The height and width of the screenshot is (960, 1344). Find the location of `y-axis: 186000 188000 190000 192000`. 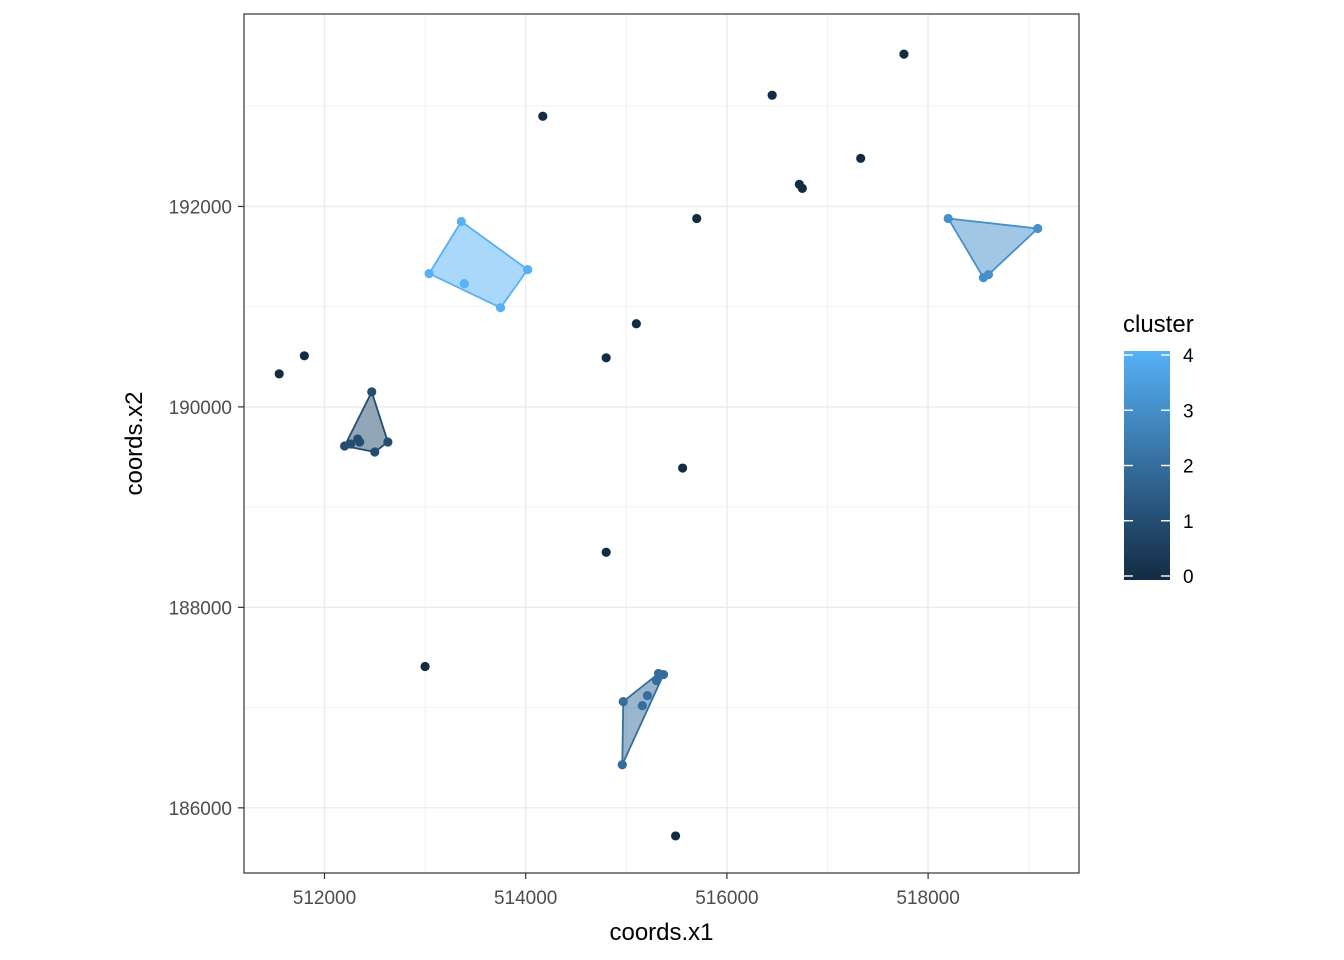

y-axis: 186000 188000 190000 192000 is located at coordinates (206, 508).